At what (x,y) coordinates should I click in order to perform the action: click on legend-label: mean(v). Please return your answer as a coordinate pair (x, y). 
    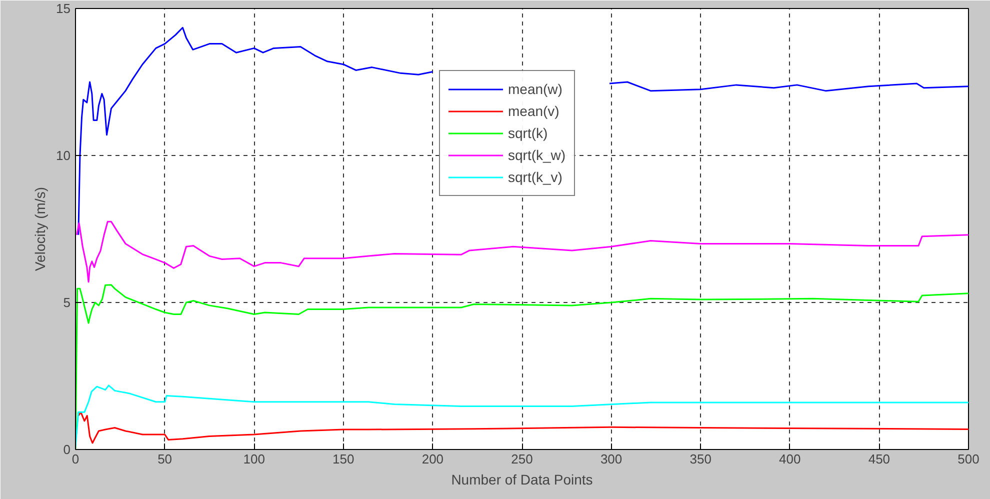
    Looking at the image, I should click on (534, 111).